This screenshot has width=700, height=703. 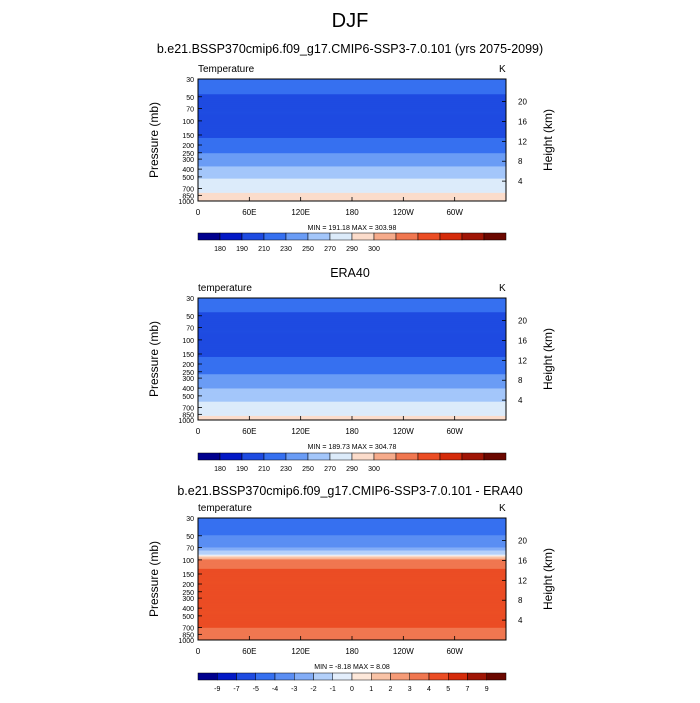 What do you see at coordinates (502, 288) in the screenshot?
I see `units-label: K` at bounding box center [502, 288].